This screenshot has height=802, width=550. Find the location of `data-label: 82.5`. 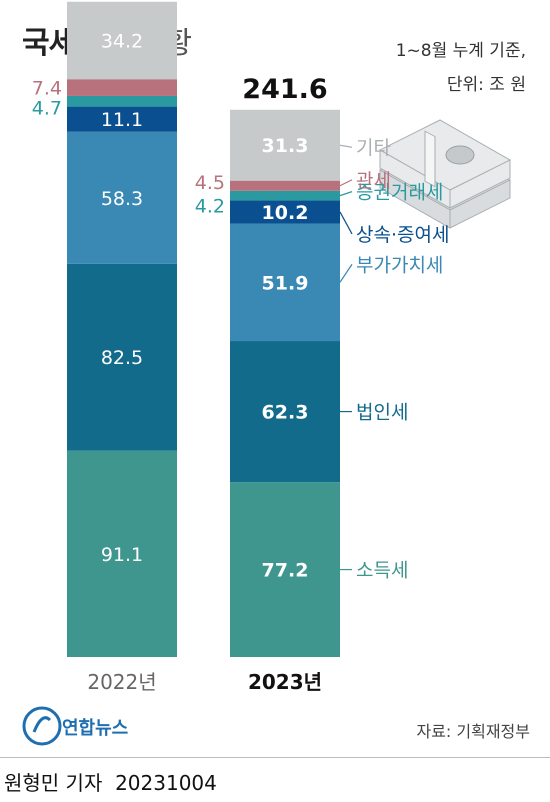

data-label: 82.5 is located at coordinates (122, 358).